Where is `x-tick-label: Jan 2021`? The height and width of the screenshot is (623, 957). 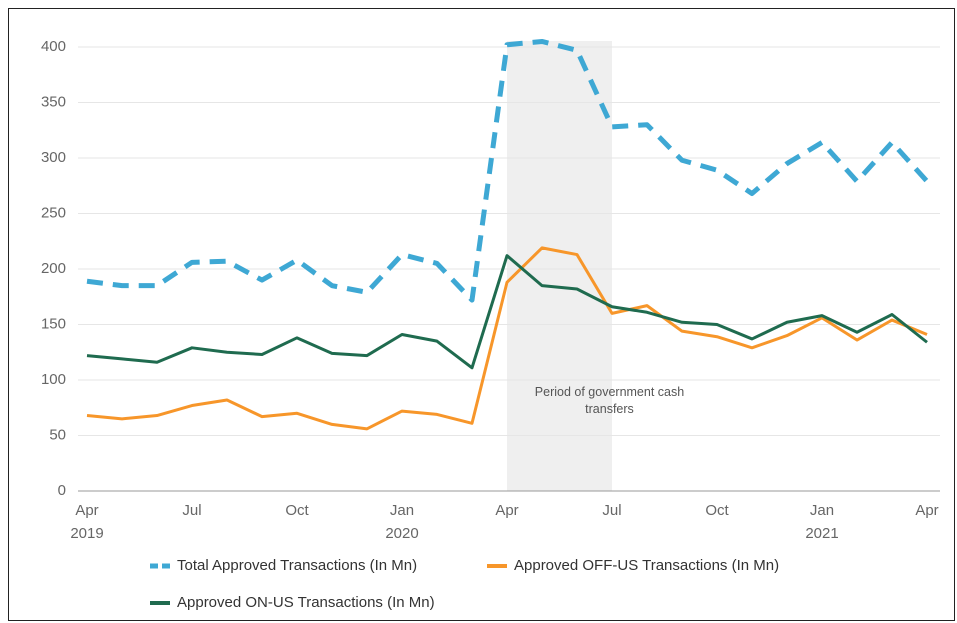
x-tick-label: Jan 2021 is located at coordinates (821, 522).